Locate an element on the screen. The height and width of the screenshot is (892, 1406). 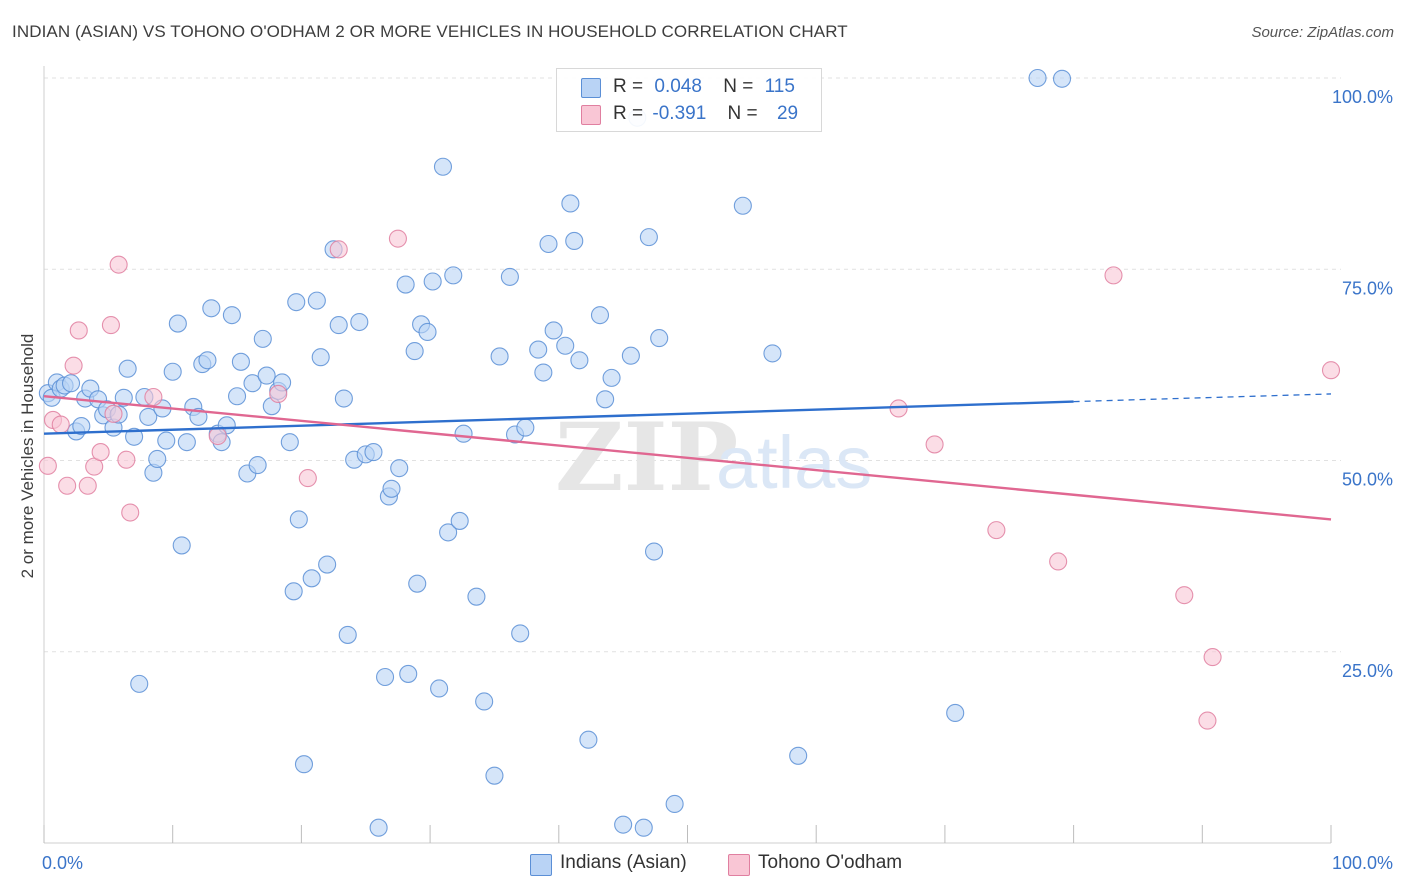
r-value-indians: 0.048 is located at coordinates (678, 86).